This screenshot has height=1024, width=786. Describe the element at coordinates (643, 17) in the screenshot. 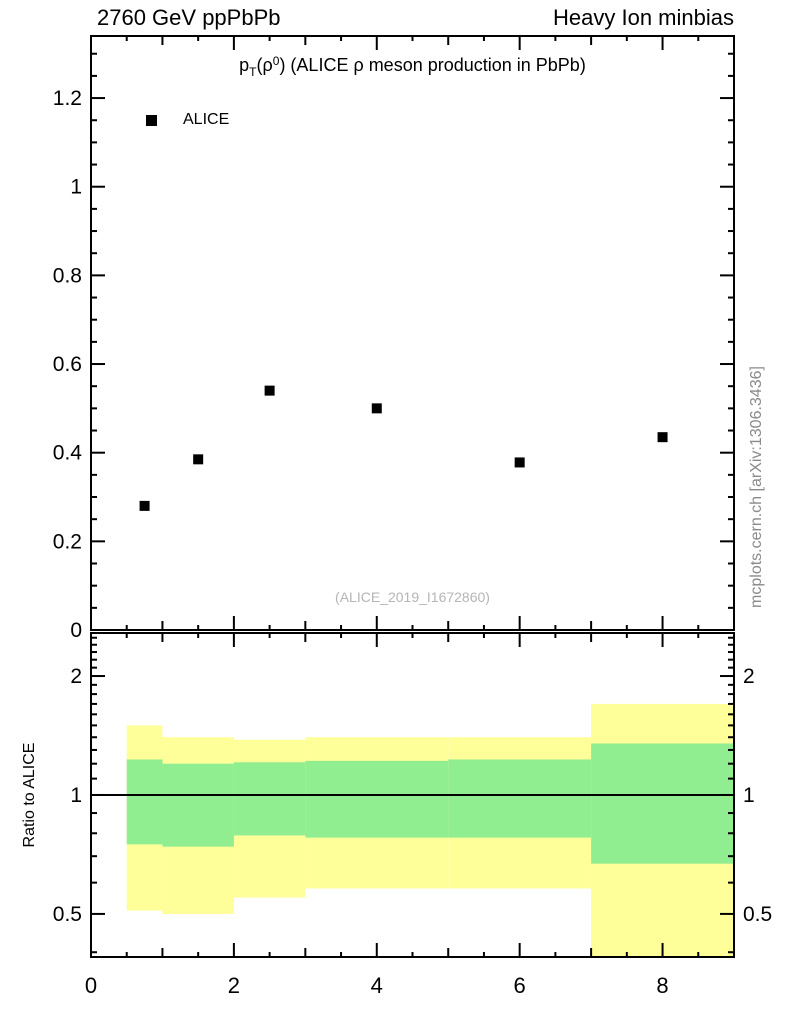

I see `header-analysis-info: Heavy Ion minbias` at that location.